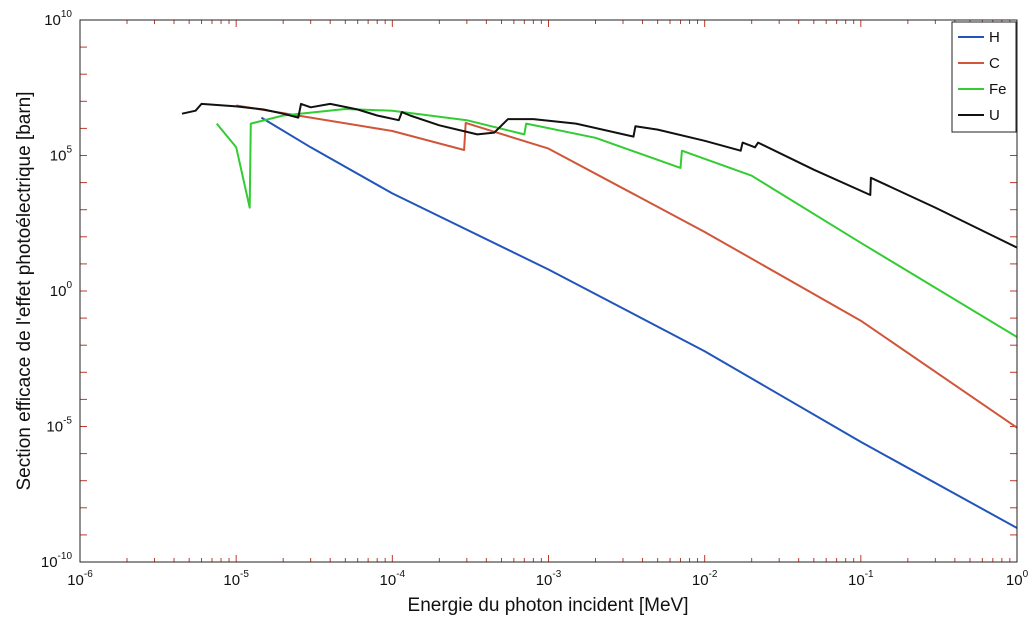 This screenshot has height=623, width=1033. What do you see at coordinates (548, 605) in the screenshot?
I see `x-axis-label: Energie du photon incident [MeV]` at bounding box center [548, 605].